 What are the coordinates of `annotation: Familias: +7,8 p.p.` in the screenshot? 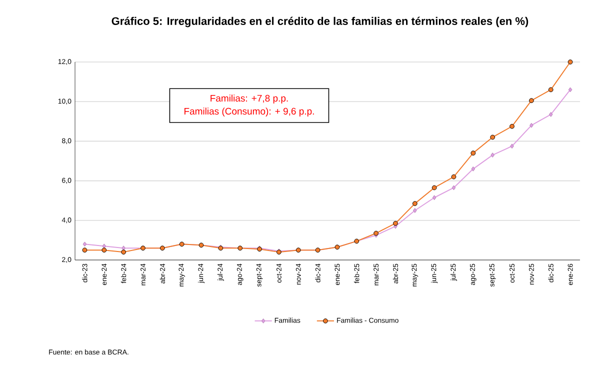 It's located at (249, 99).